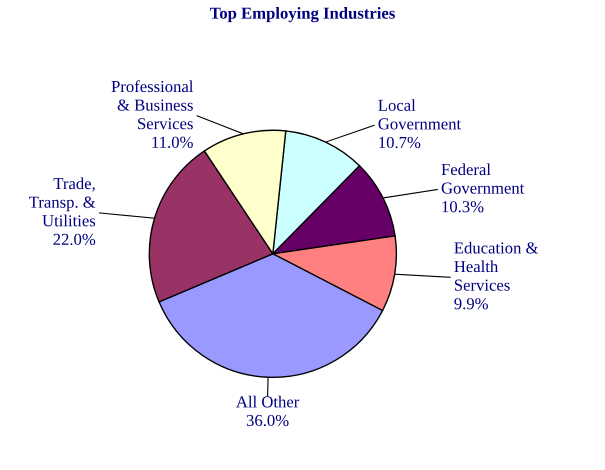  Describe the element at coordinates (399, 142) in the screenshot. I see `data-label: 10.7%` at that location.